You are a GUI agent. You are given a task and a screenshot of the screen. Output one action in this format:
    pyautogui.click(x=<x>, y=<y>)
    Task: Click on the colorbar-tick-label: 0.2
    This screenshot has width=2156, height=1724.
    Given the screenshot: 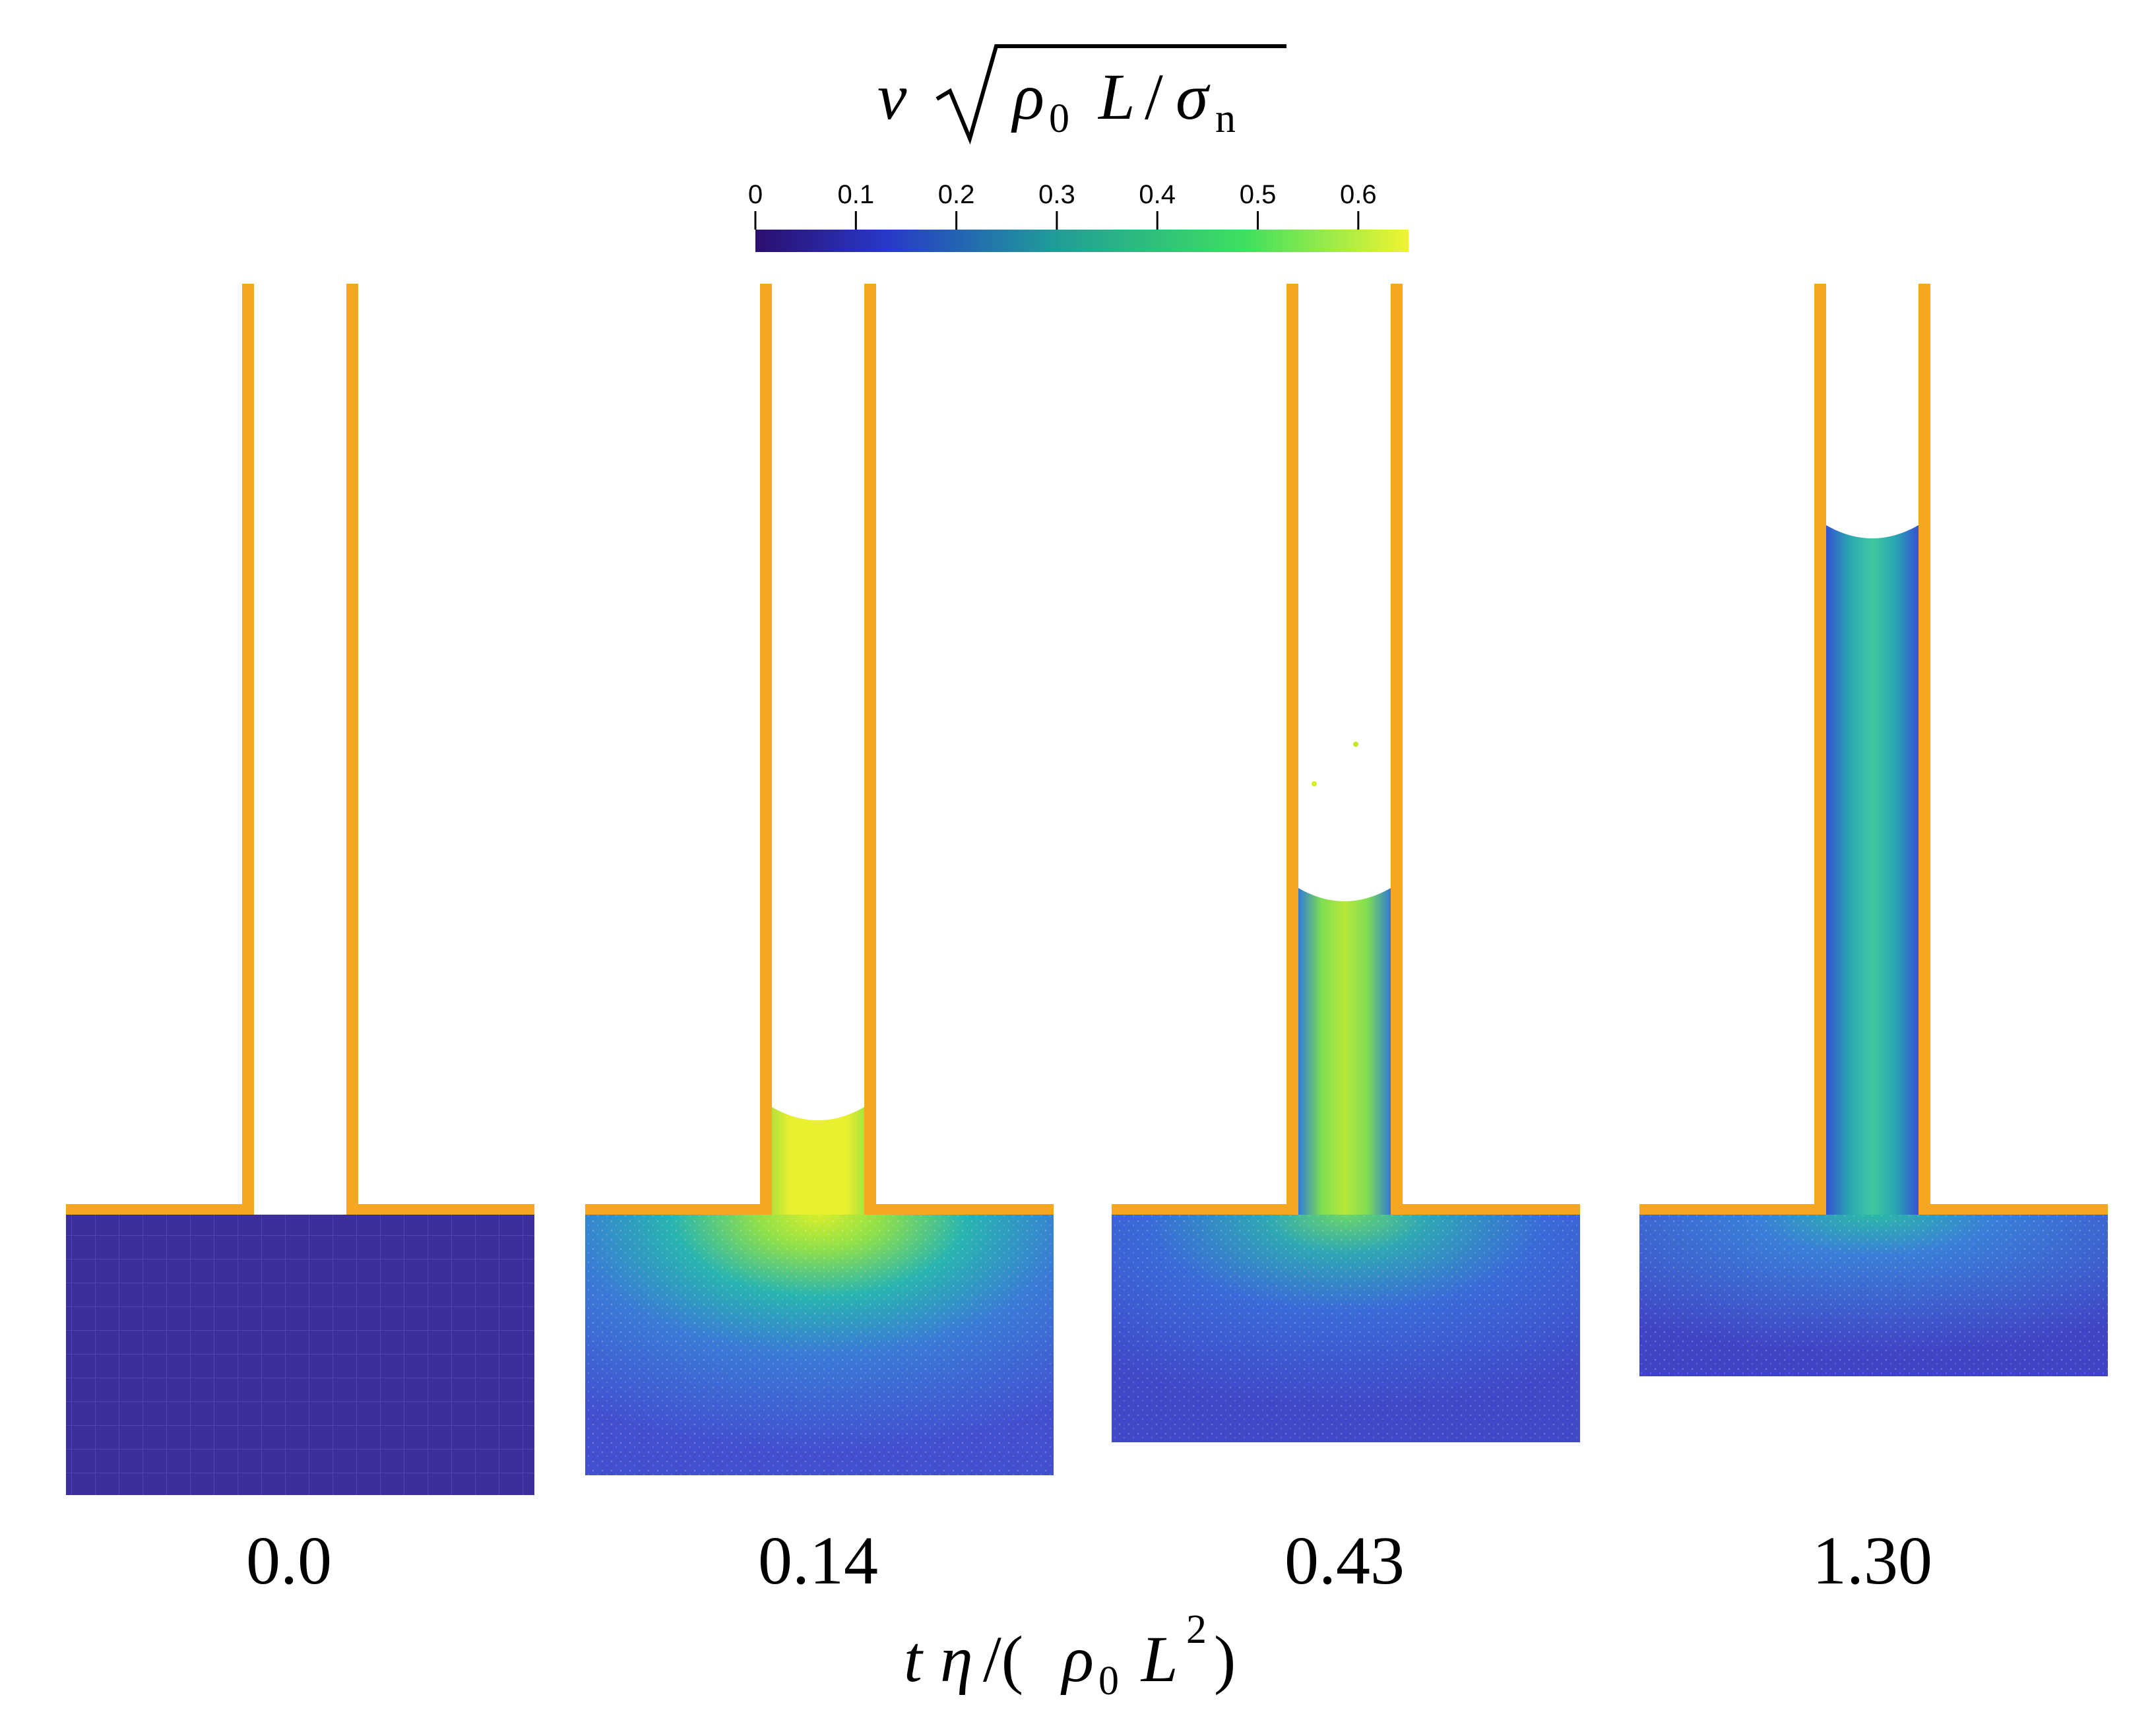 What is the action you would take?
    pyautogui.click(x=957, y=194)
    